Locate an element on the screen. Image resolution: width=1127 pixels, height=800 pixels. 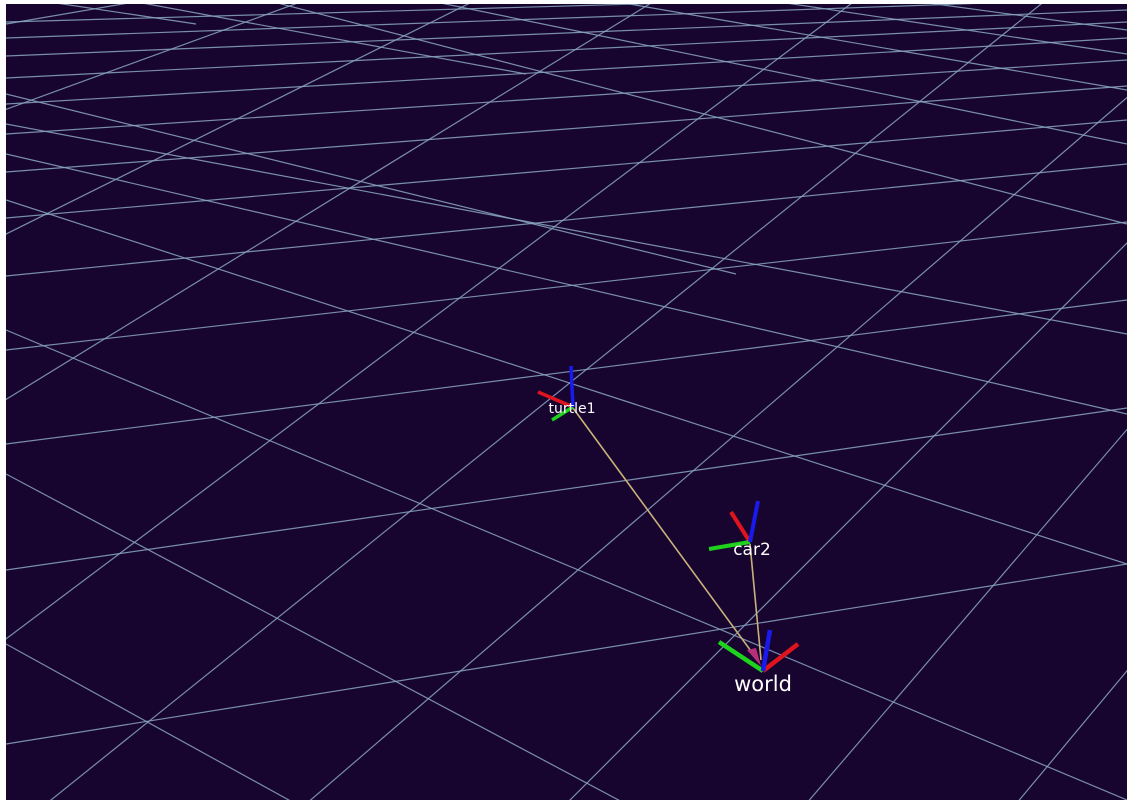
tf-link-car2-world is located at coordinates (755, 602).